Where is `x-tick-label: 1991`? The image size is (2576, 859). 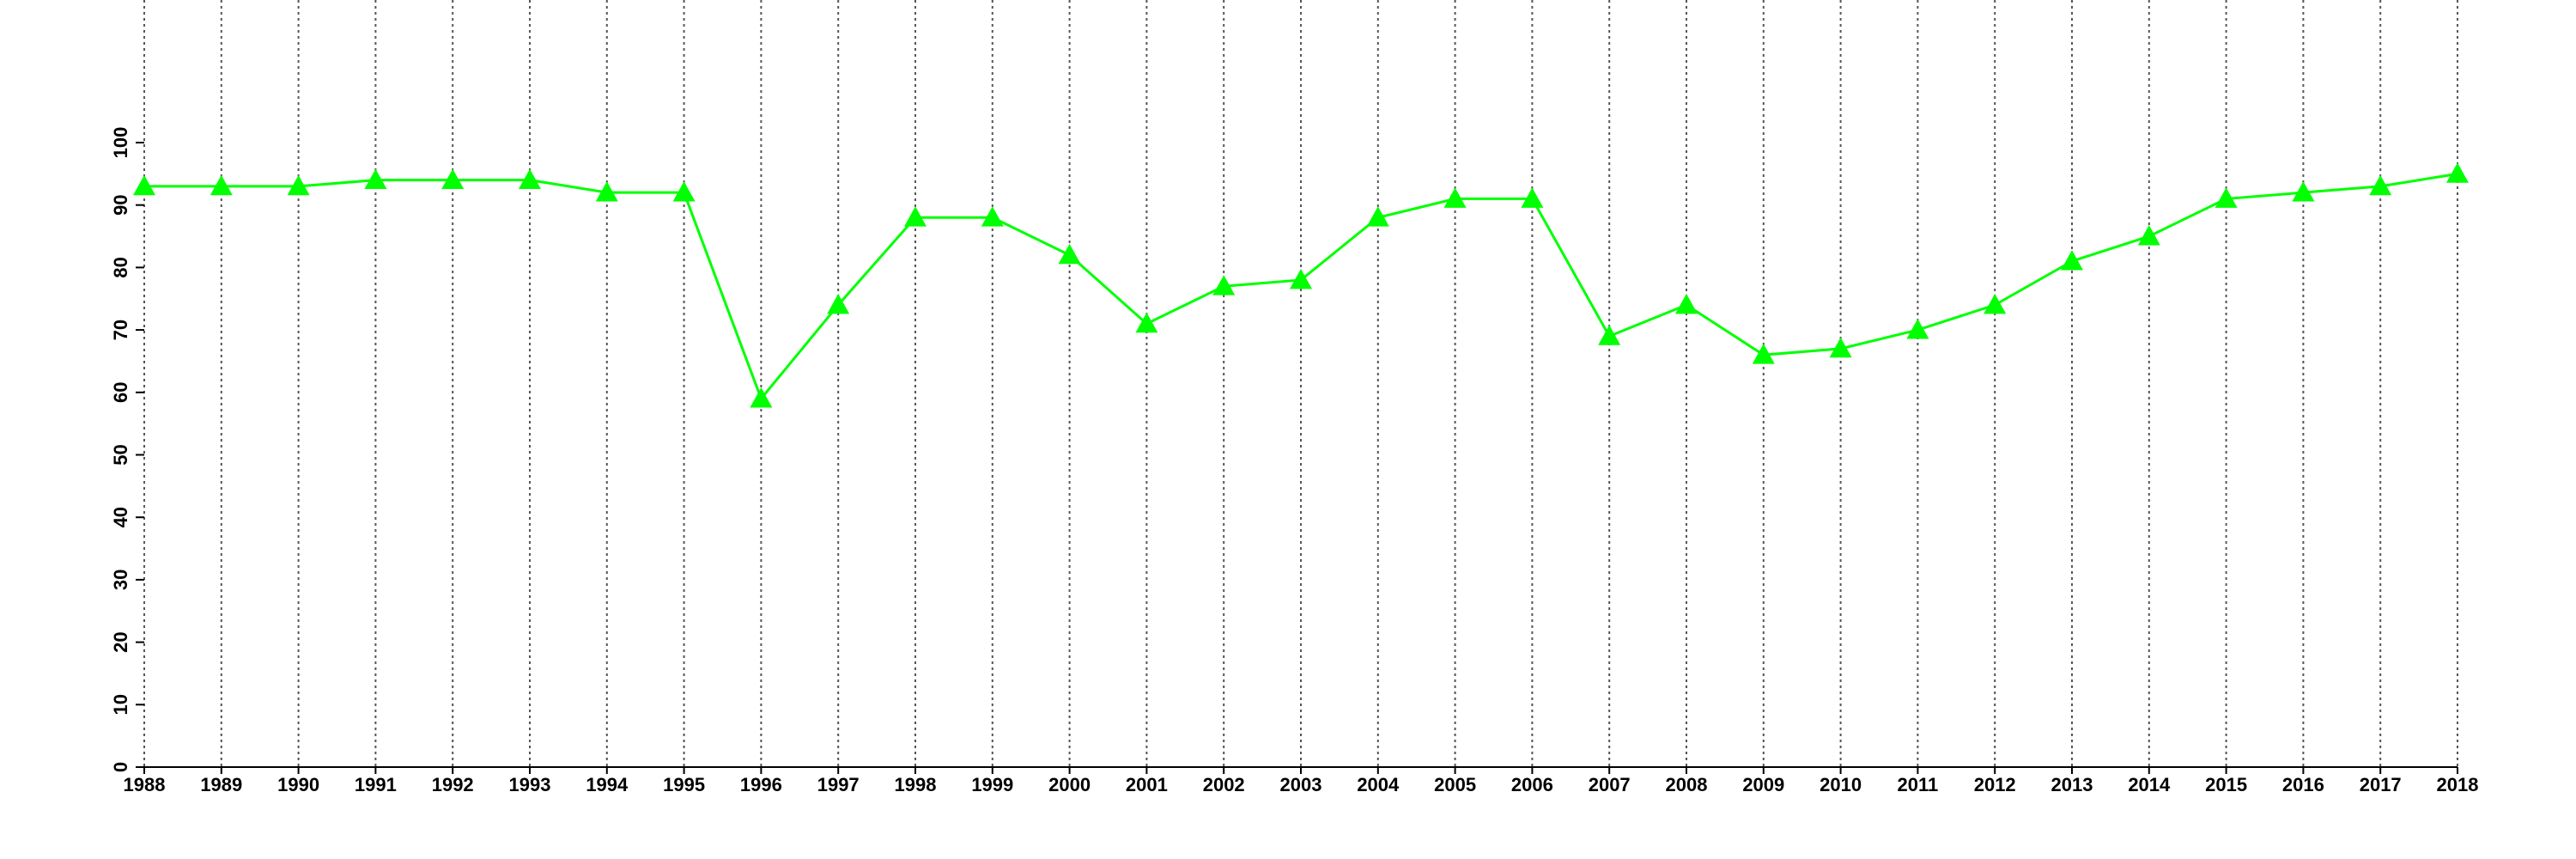 x-tick-label: 1991 is located at coordinates (376, 784).